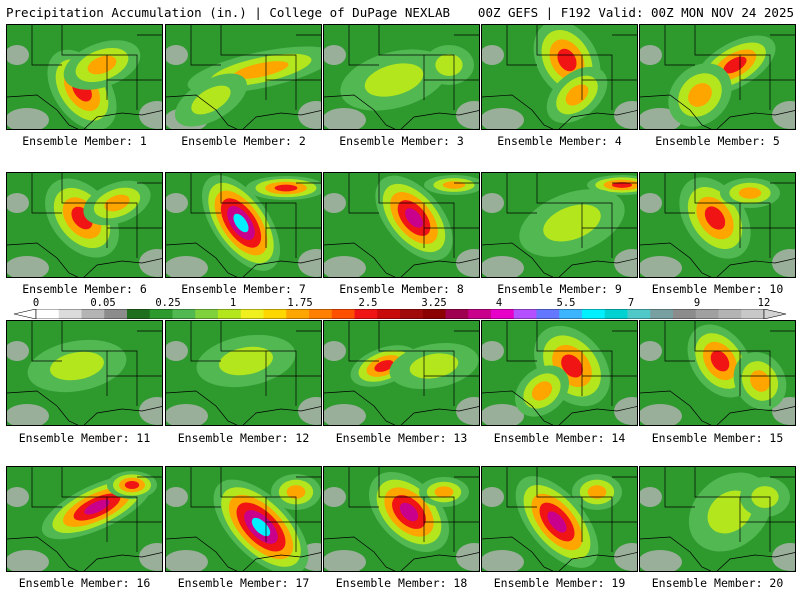 This screenshot has width=800, height=600. What do you see at coordinates (243, 583) in the screenshot?
I see `ensemble-member-label: Ensemble Member: 17` at bounding box center [243, 583].